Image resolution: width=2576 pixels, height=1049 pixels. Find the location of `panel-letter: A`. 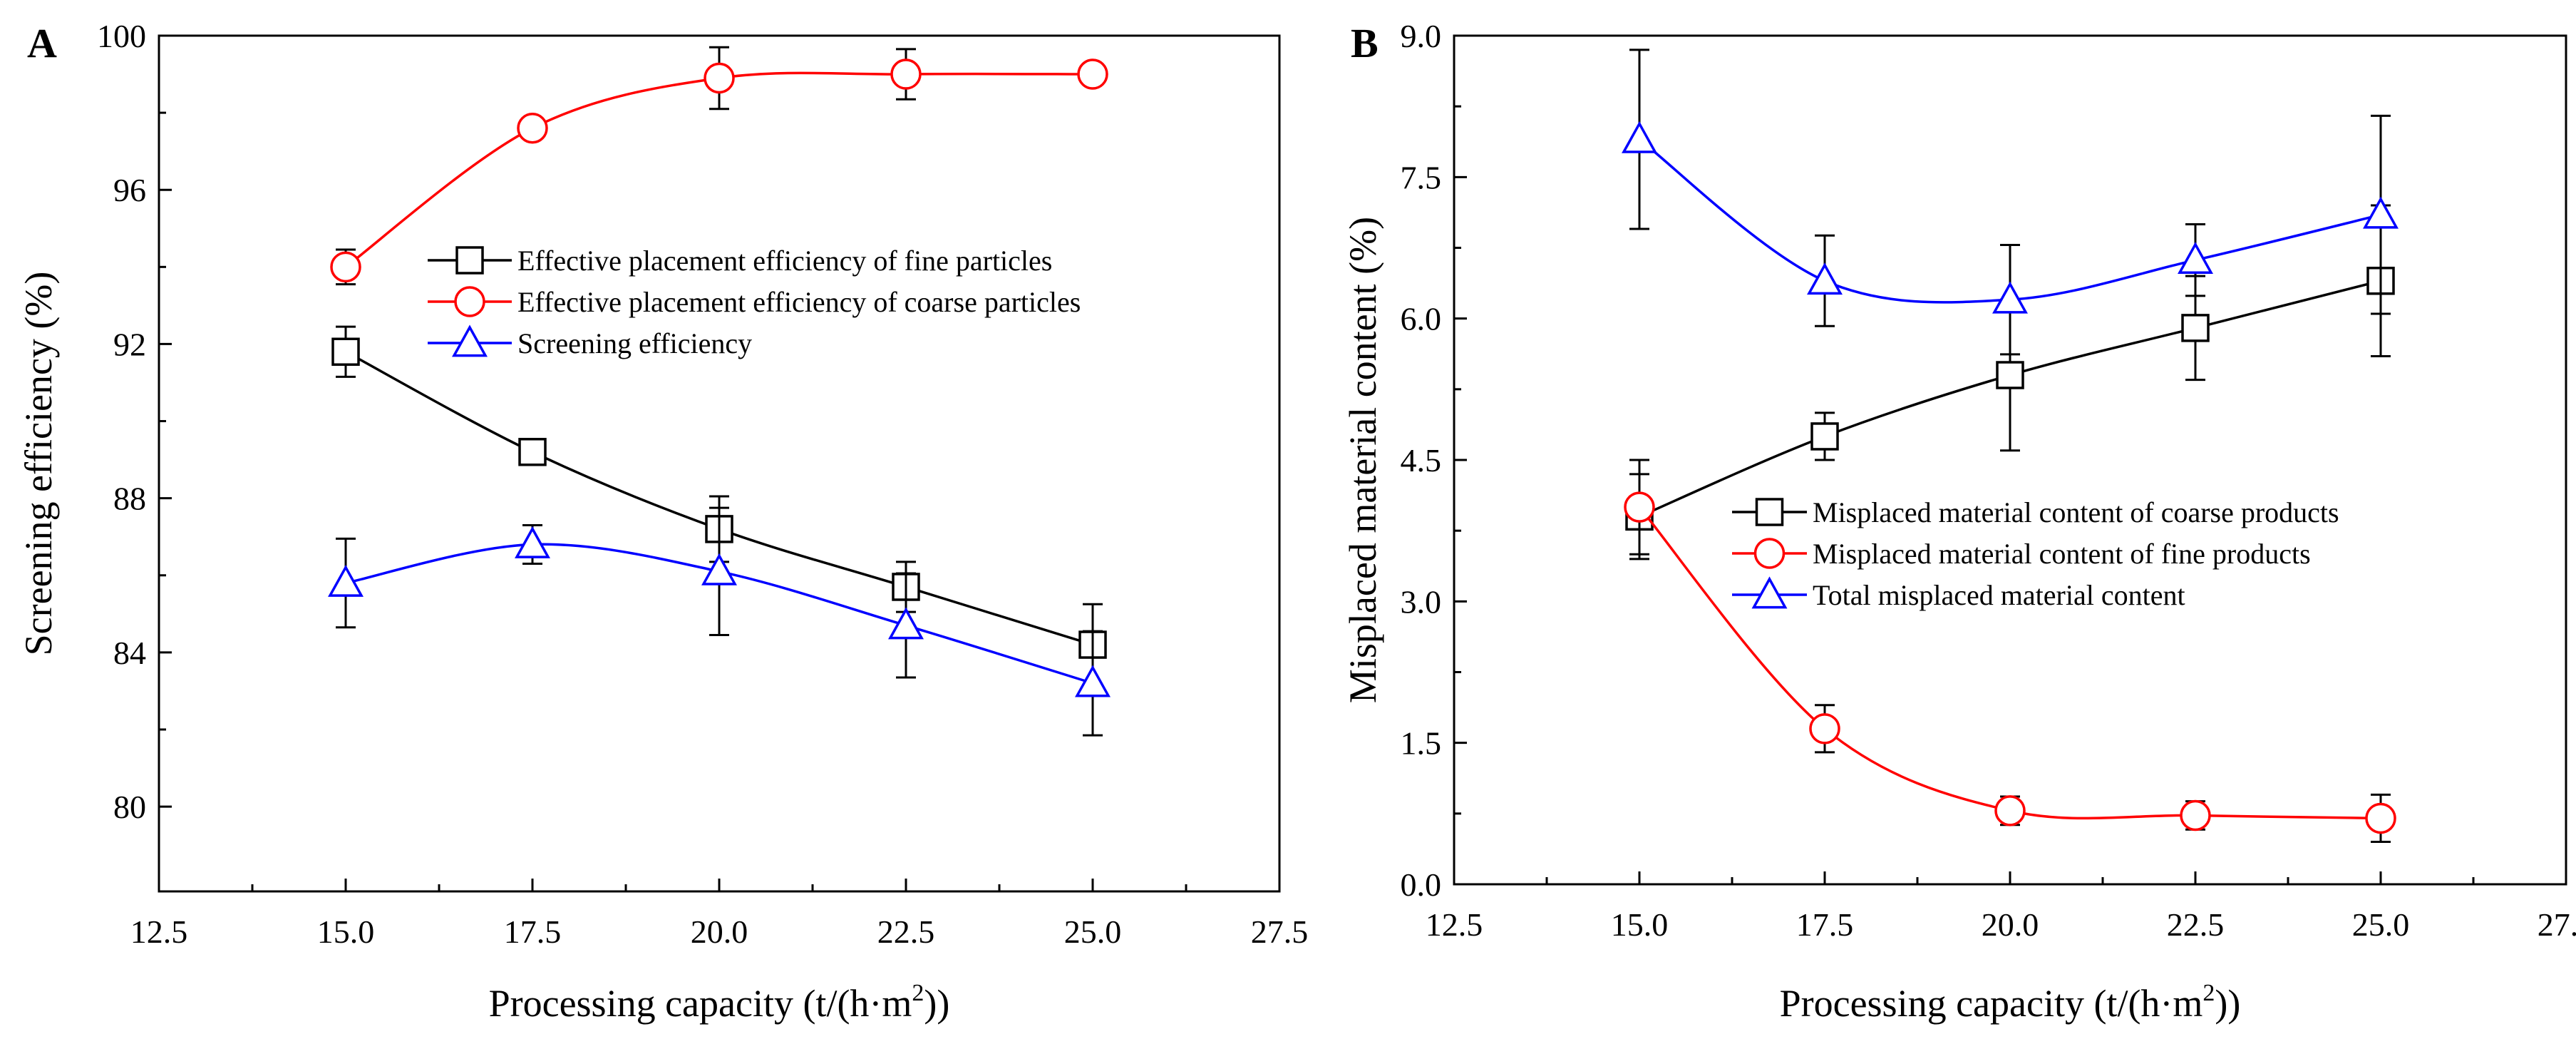

panel-letter: A is located at coordinates (42, 43).